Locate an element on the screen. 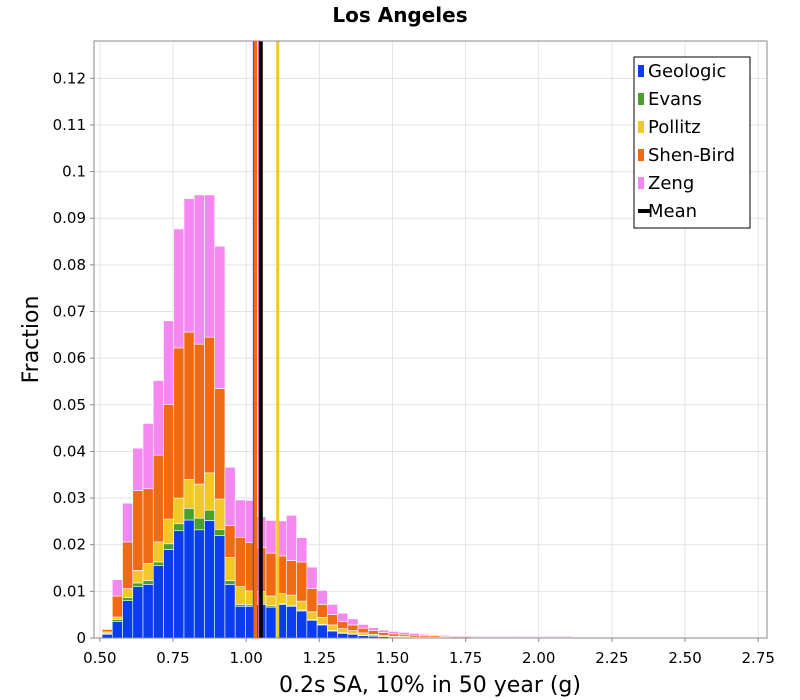 The image size is (800, 700). y-tick-label: 0.06 is located at coordinates (69, 358).